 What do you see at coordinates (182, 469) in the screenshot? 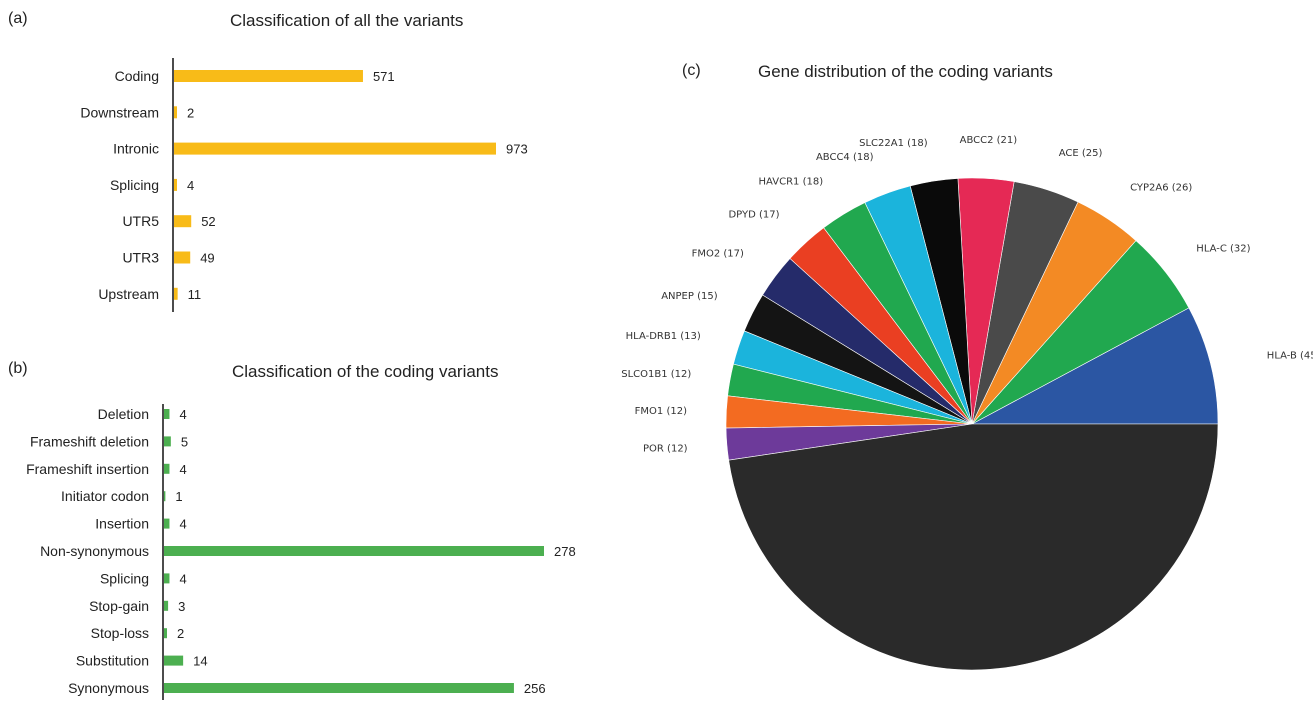
I see `value-label-b-2: 4` at bounding box center [182, 469].